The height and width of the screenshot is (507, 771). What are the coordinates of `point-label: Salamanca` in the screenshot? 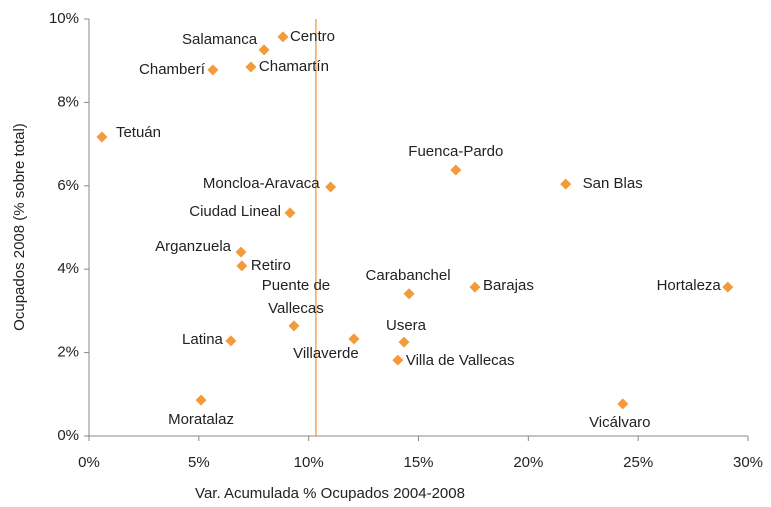 It's located at (220, 39).